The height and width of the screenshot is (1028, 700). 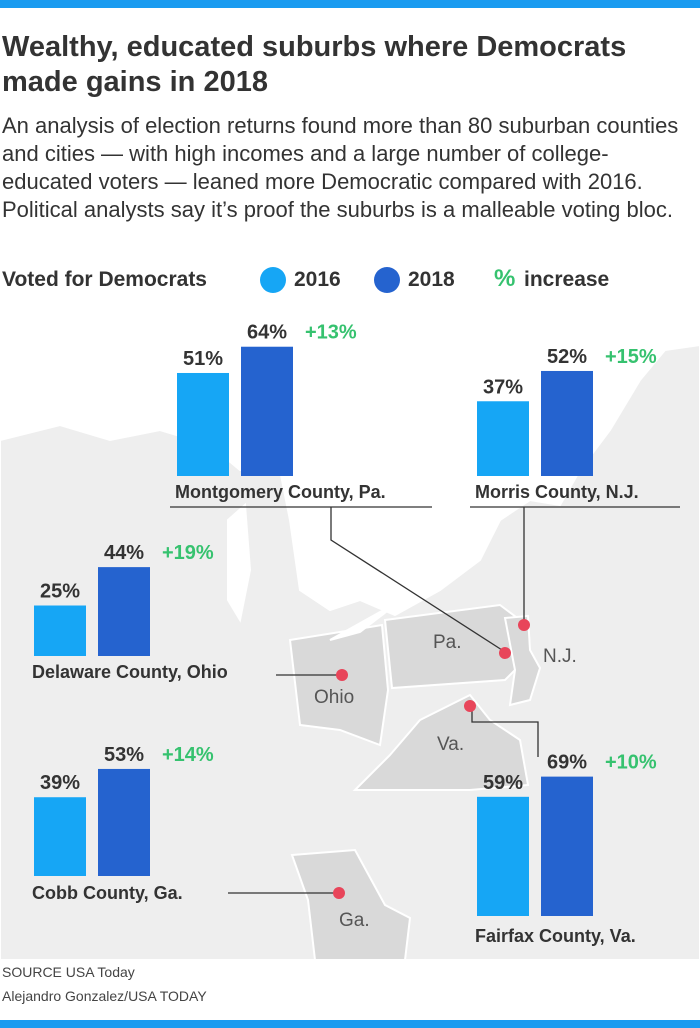 What do you see at coordinates (68, 972) in the screenshot?
I see `source-text: SOURCE USA Today` at bounding box center [68, 972].